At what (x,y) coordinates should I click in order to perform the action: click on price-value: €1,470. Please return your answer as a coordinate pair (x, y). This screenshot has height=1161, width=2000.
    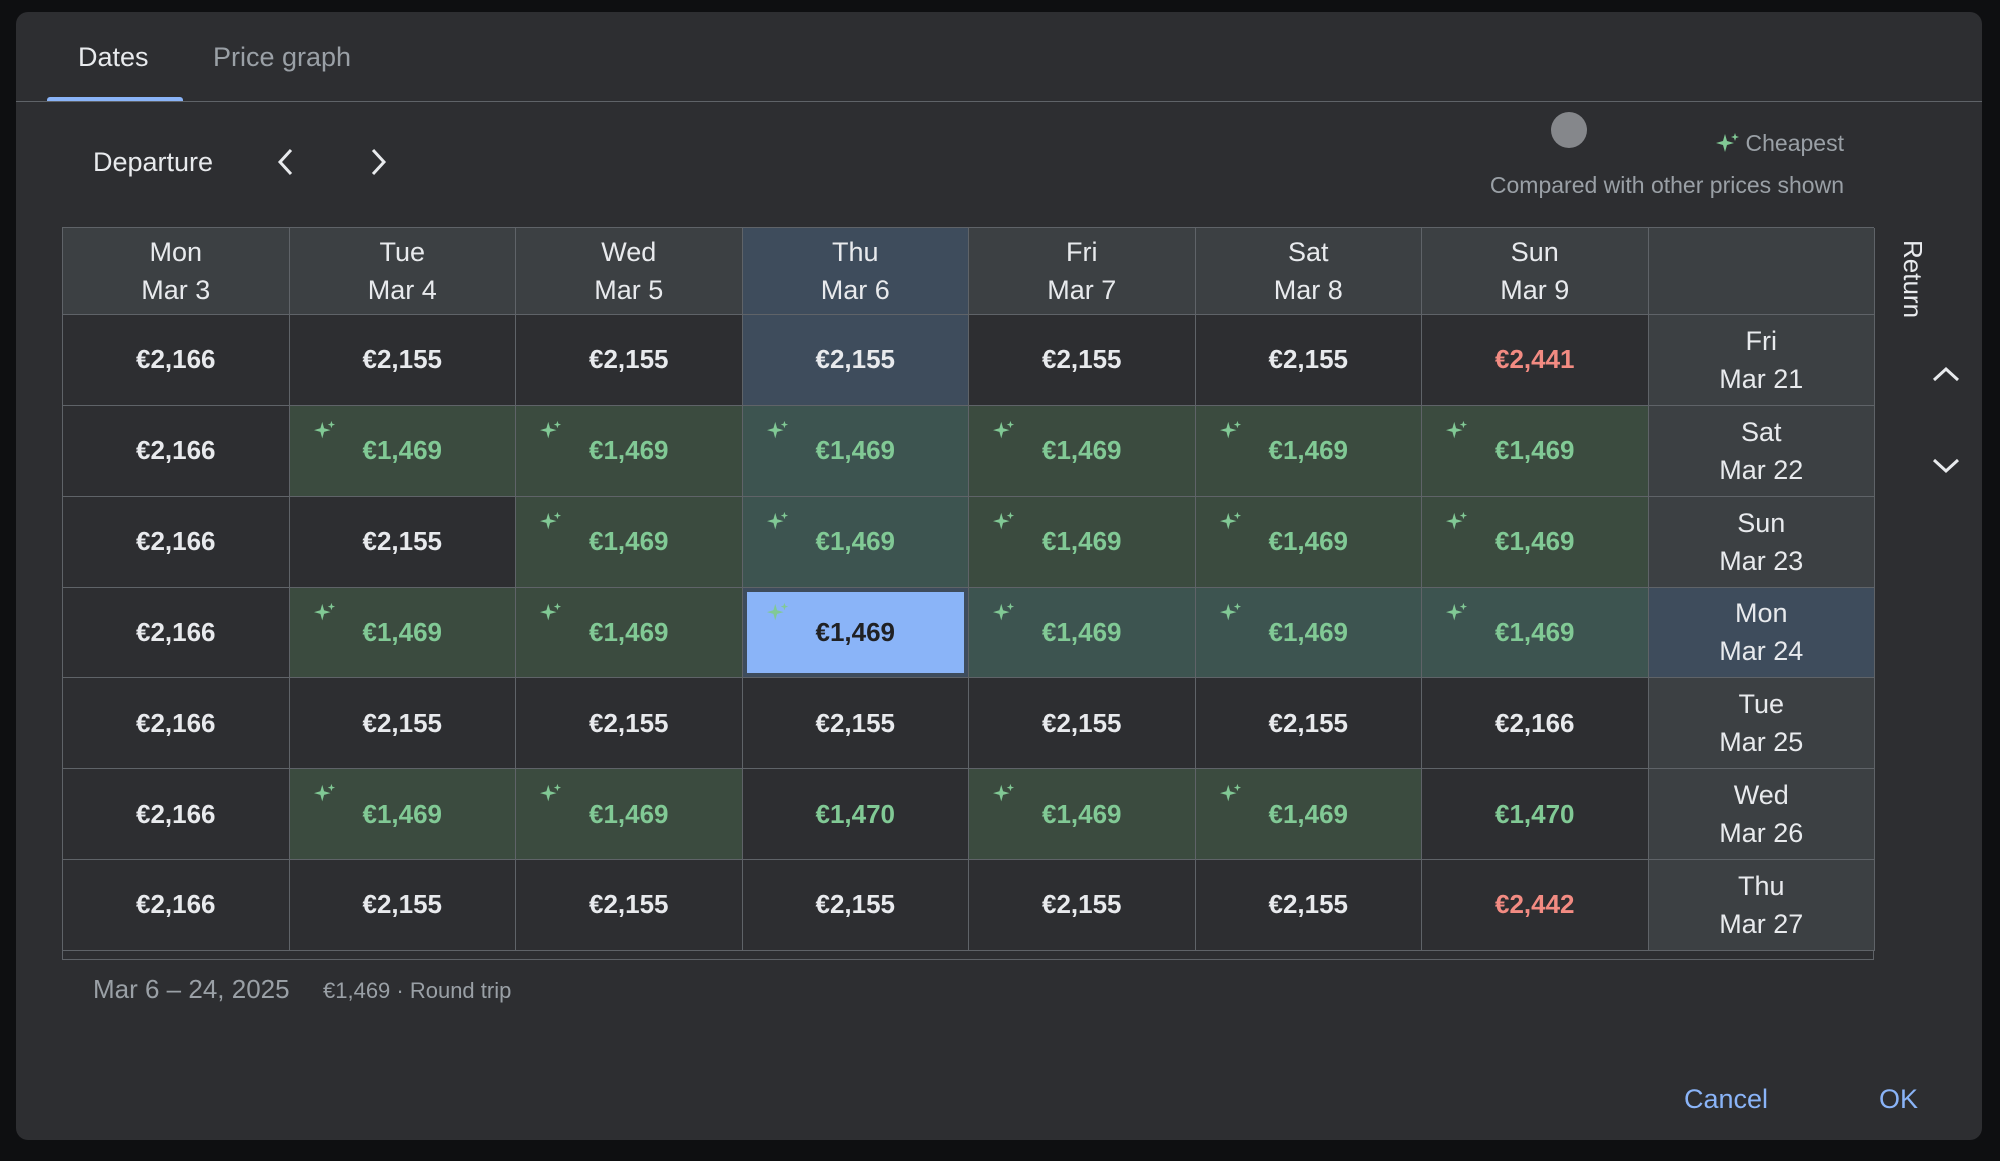
    Looking at the image, I should click on (1534, 813).